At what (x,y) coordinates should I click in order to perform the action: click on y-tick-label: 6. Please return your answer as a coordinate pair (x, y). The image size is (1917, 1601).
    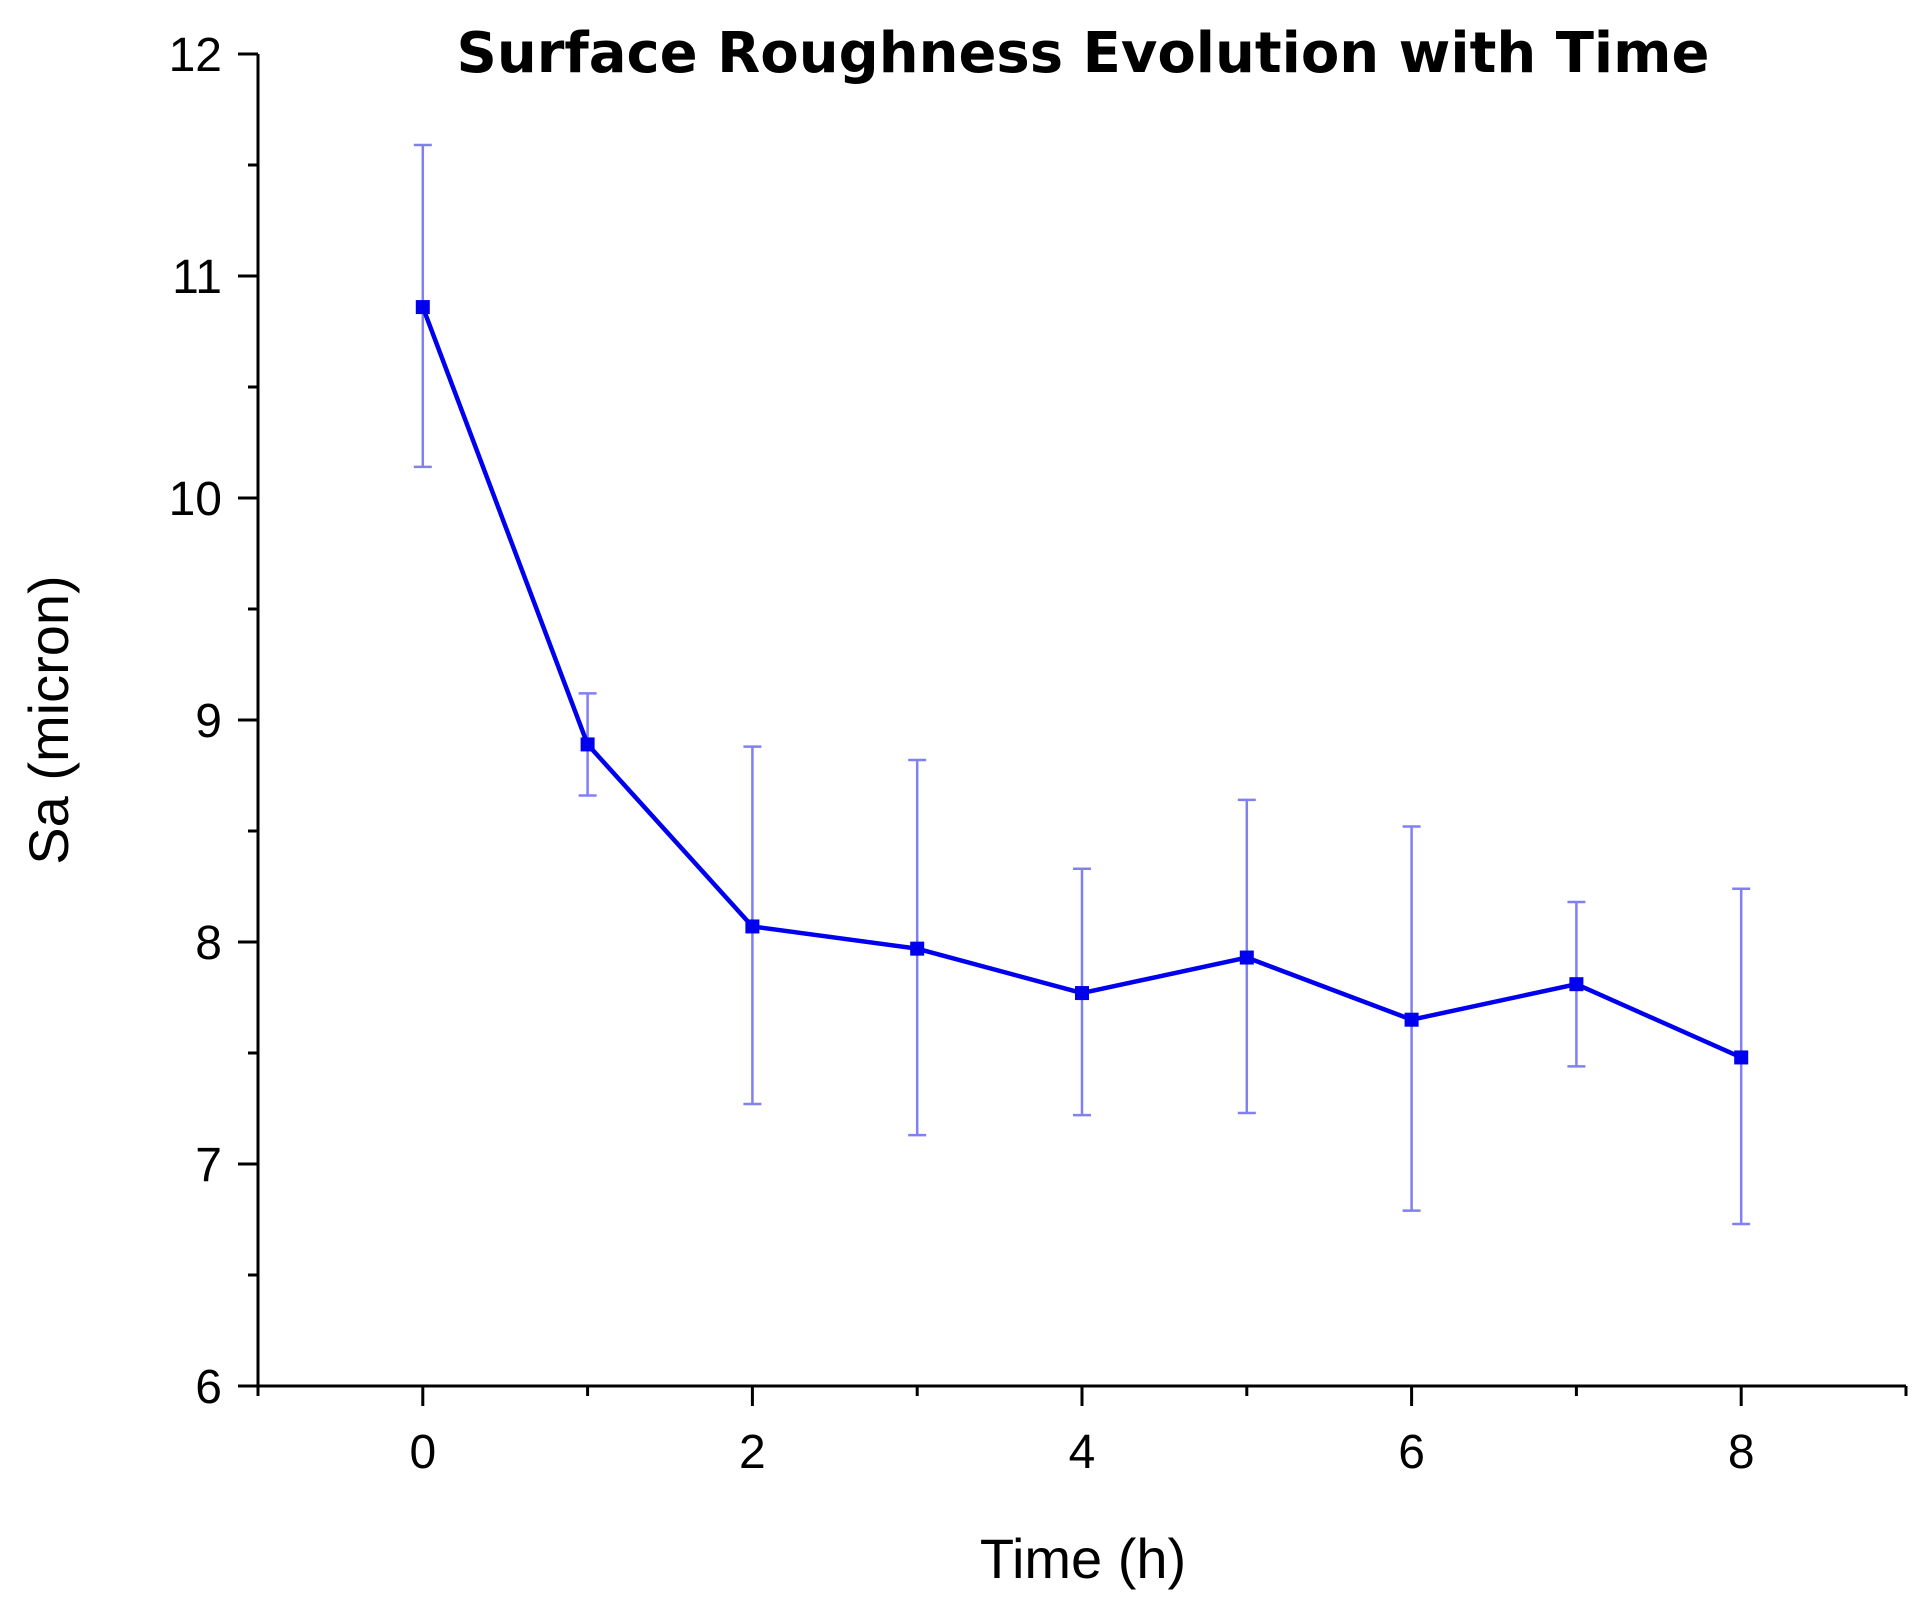
    Looking at the image, I should click on (208, 1387).